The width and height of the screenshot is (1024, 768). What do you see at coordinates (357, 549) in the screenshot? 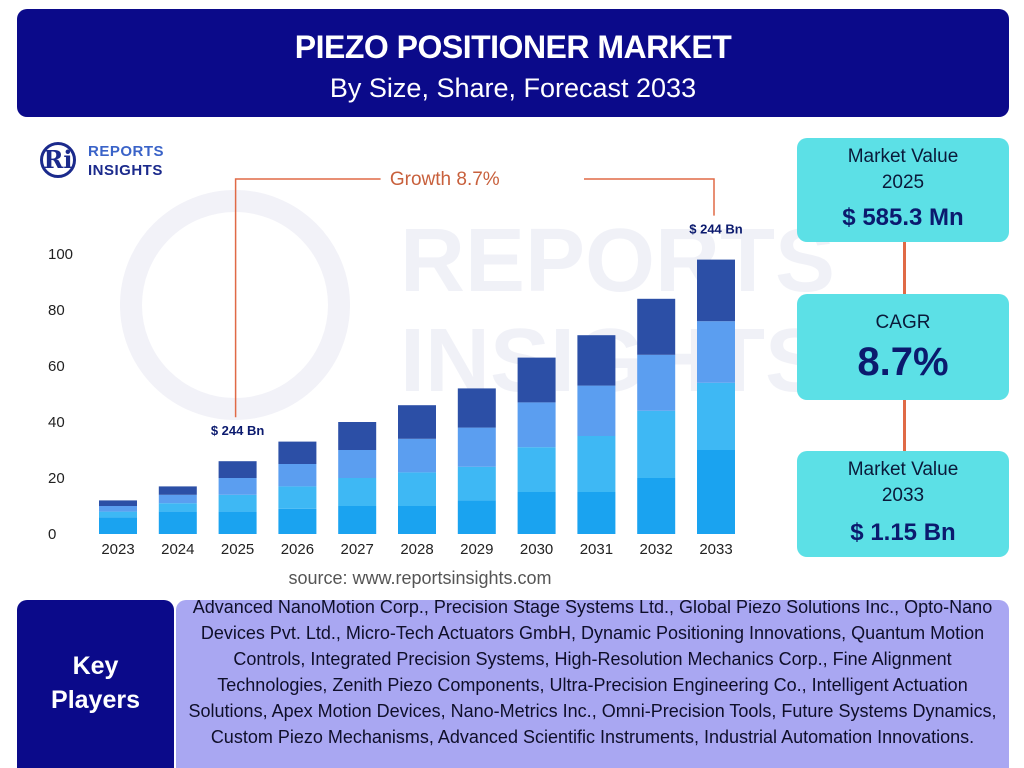
I see `x-tick-label: 2027` at bounding box center [357, 549].